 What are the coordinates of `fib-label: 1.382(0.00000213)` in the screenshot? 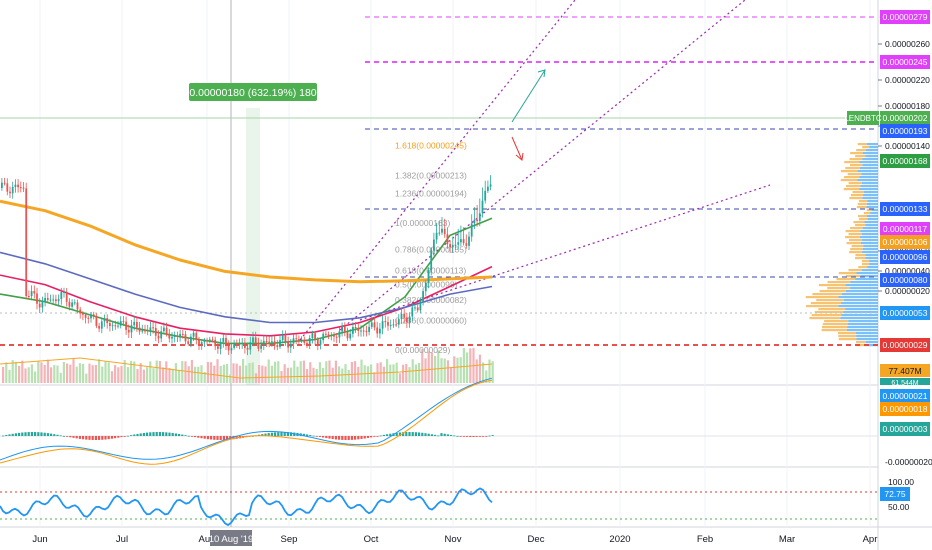 It's located at (431, 176).